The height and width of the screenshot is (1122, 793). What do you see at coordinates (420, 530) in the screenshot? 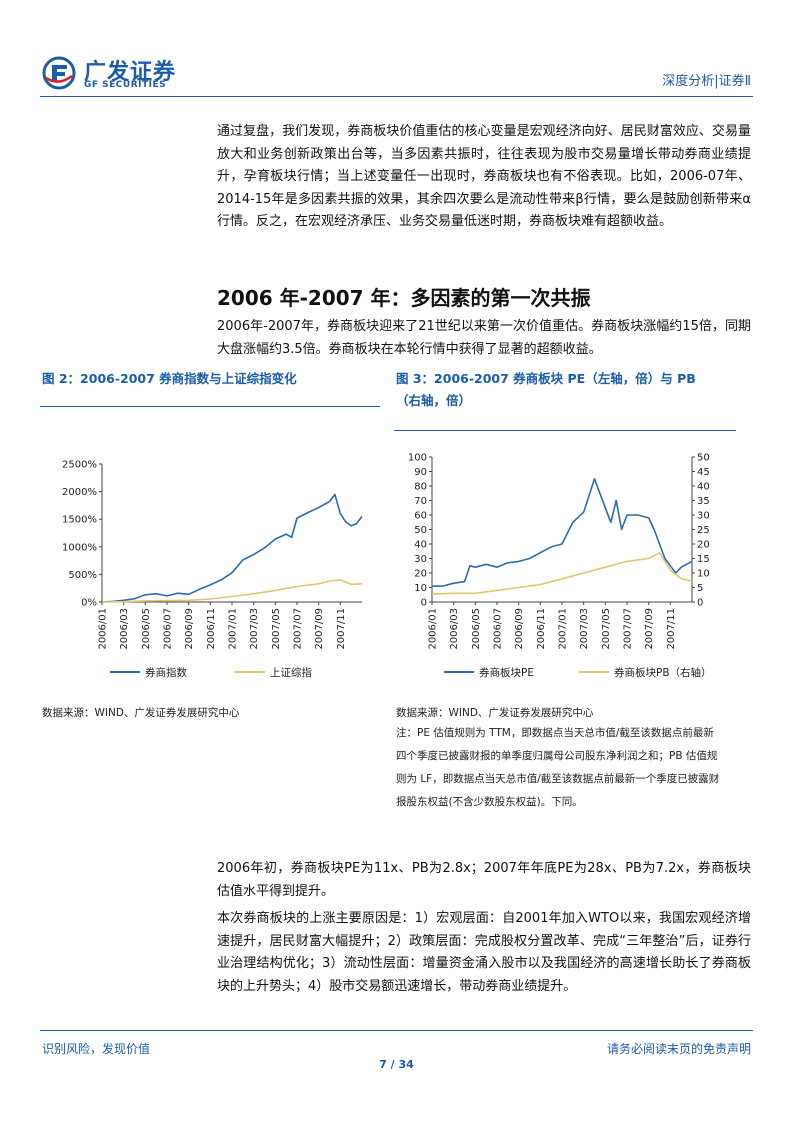
I see `y-tick-label: 50` at bounding box center [420, 530].